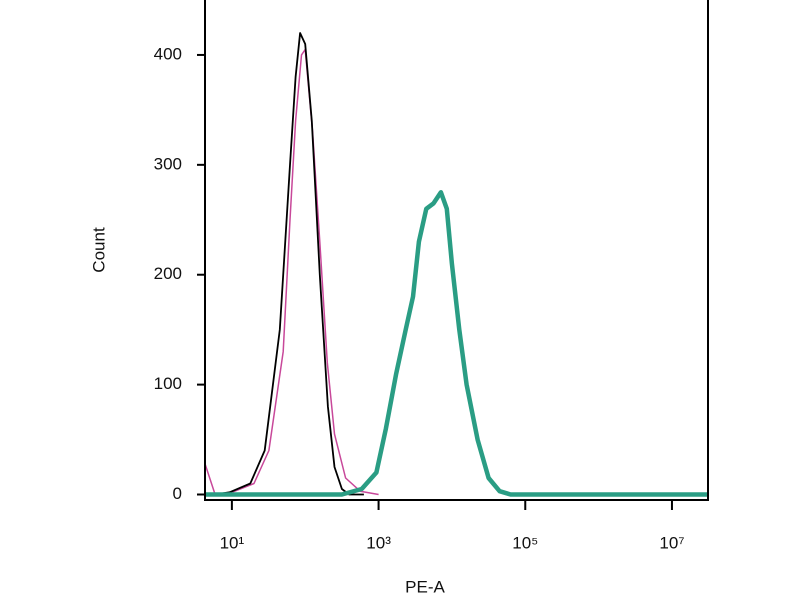 The width and height of the screenshot is (800, 600). Describe the element at coordinates (671, 542) in the screenshot. I see `x-tick-label: 10⁷` at that location.